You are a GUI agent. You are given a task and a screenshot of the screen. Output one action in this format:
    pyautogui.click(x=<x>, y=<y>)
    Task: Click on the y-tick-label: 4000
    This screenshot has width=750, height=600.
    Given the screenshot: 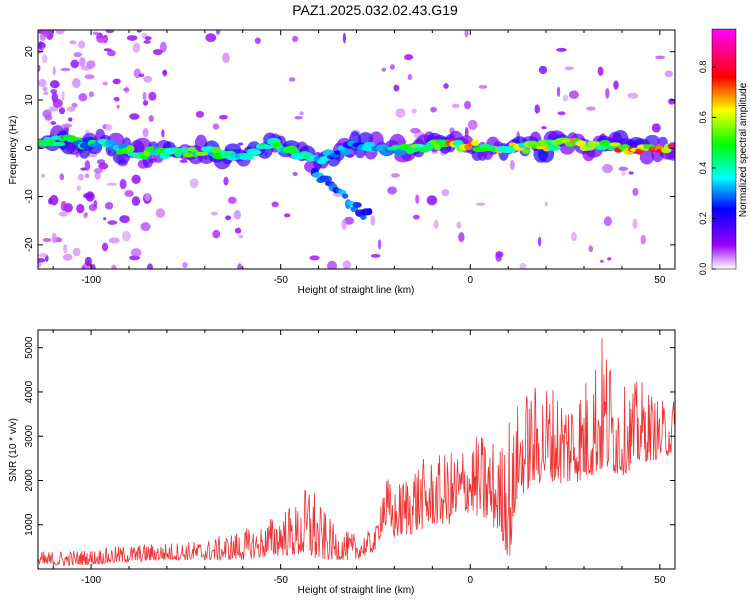 What is the action you would take?
    pyautogui.click(x=29, y=391)
    